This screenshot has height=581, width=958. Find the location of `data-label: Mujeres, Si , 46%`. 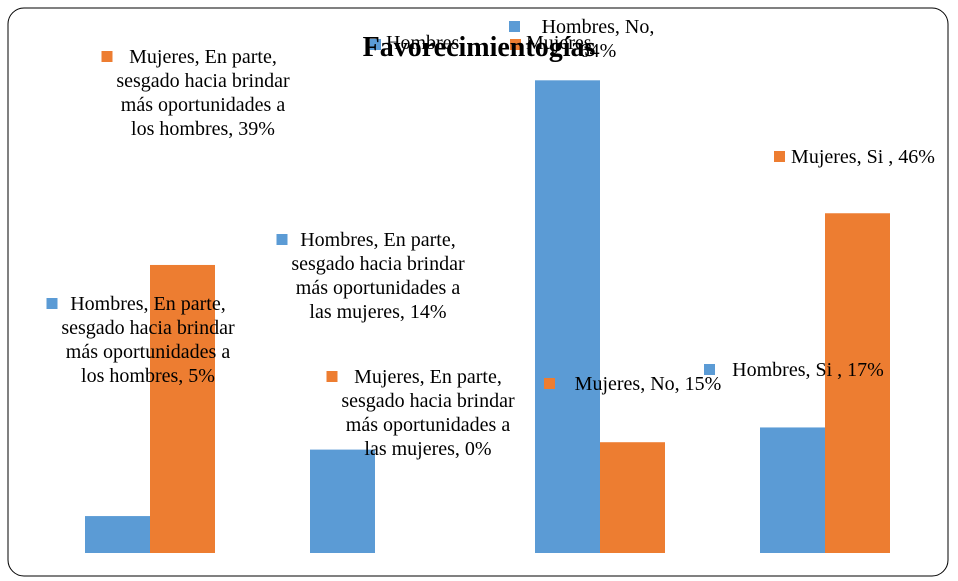

data-label: Mujeres, Si , 46% is located at coordinates (863, 157).